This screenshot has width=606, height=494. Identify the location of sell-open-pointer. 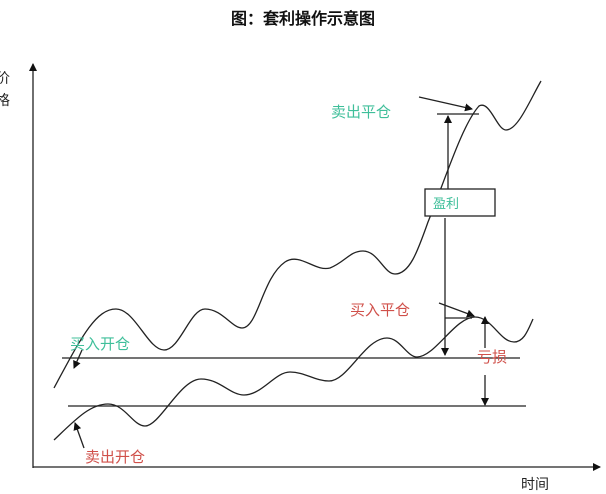
(79, 435).